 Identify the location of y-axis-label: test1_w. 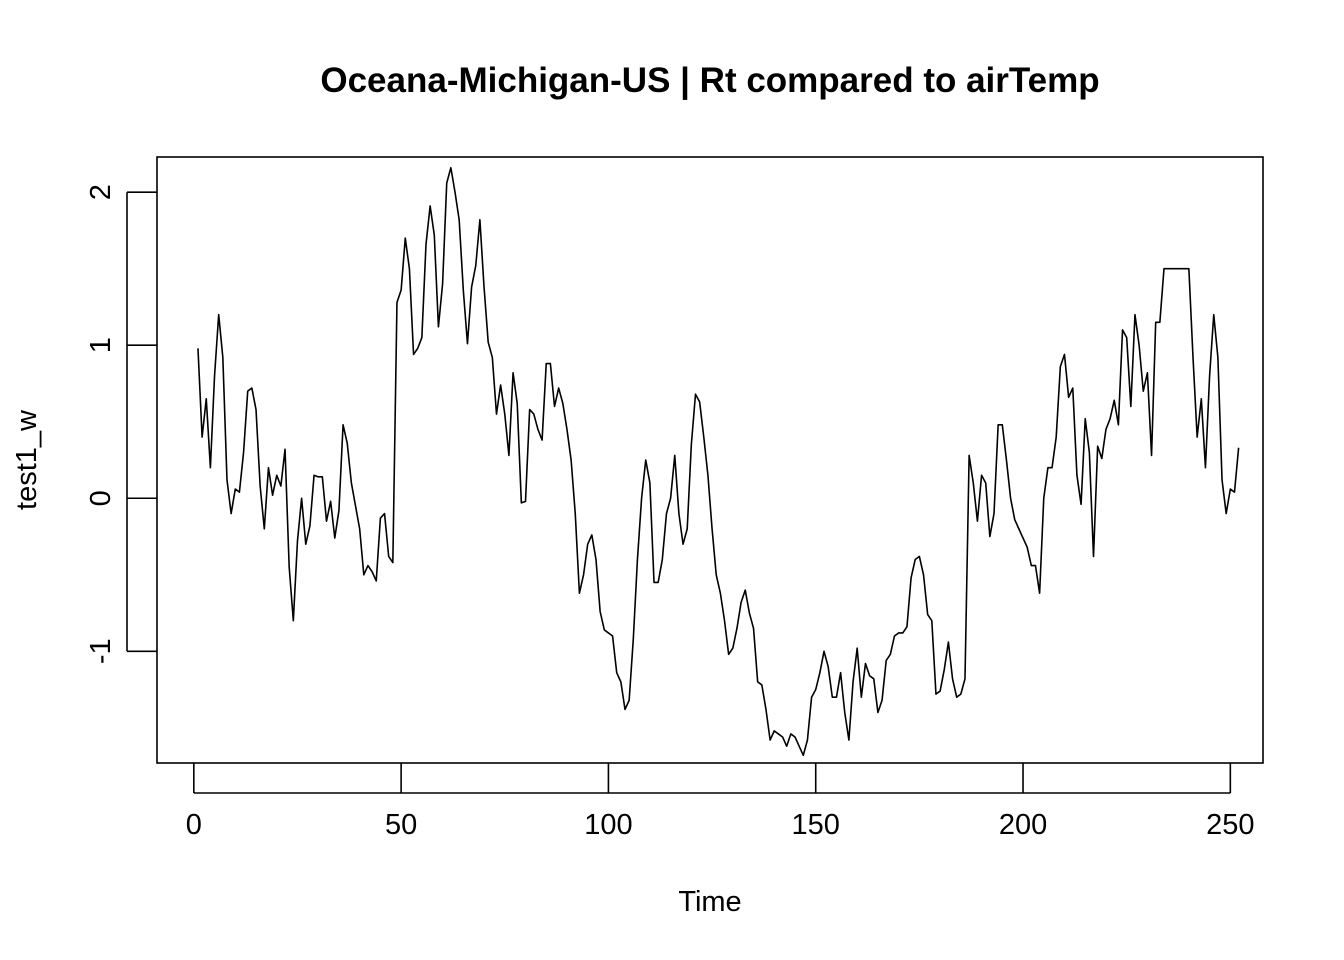
(27, 459).